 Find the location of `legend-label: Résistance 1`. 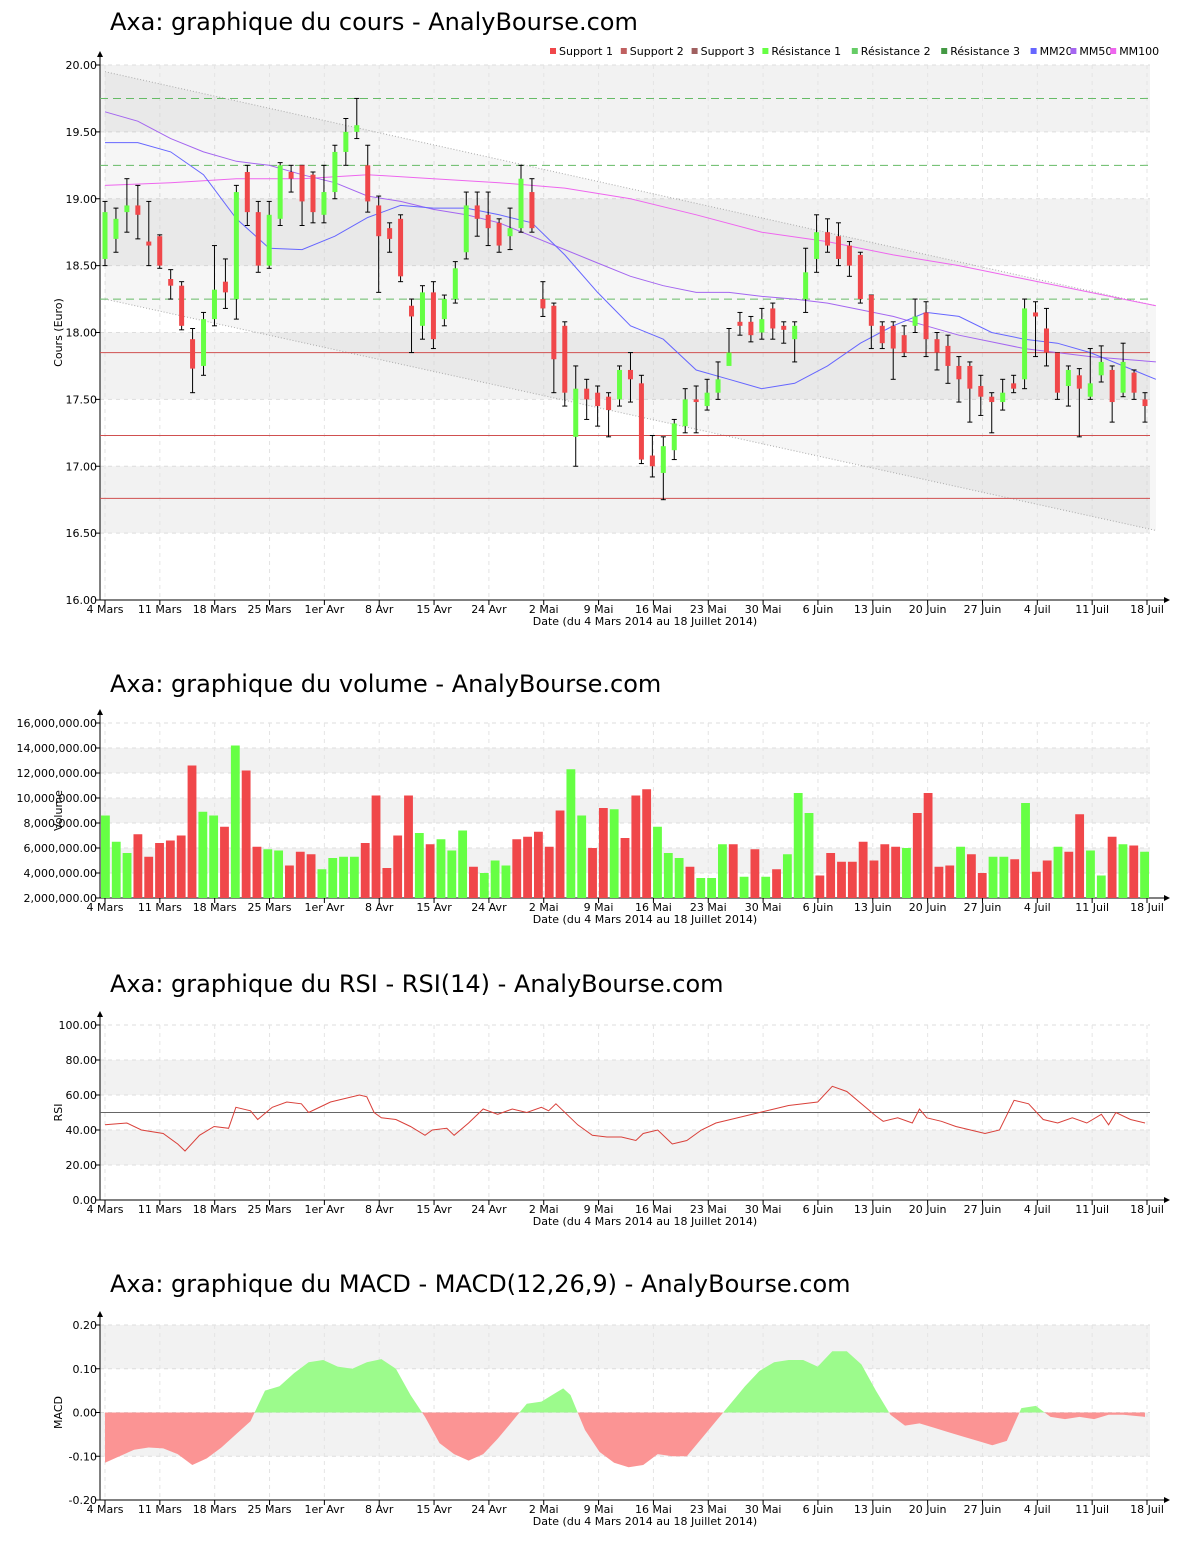

legend-label: Résistance 1 is located at coordinates (806, 51).